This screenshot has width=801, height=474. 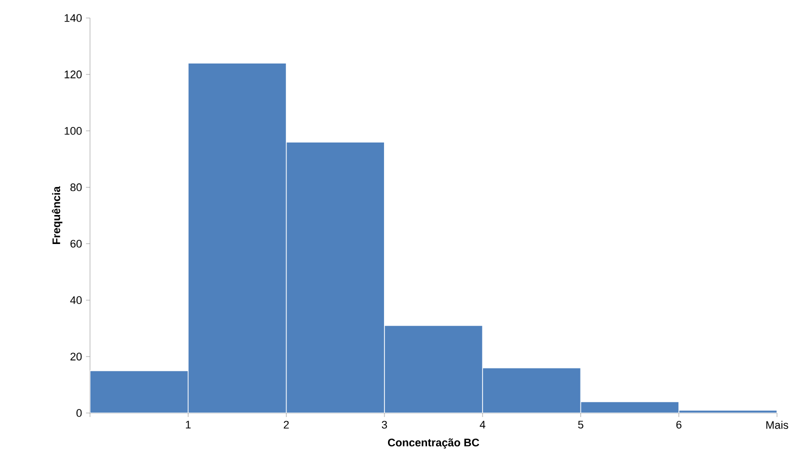 What do you see at coordinates (76, 356) in the screenshot?
I see `y-tick-label: 20` at bounding box center [76, 356].